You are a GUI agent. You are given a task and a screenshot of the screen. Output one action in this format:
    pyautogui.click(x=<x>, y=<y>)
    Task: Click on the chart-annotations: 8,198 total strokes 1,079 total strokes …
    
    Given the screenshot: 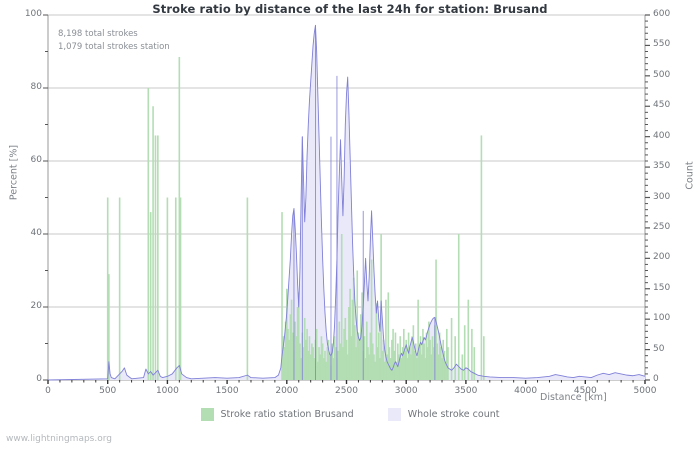 What is the action you would take?
    pyautogui.click(x=114, y=41)
    